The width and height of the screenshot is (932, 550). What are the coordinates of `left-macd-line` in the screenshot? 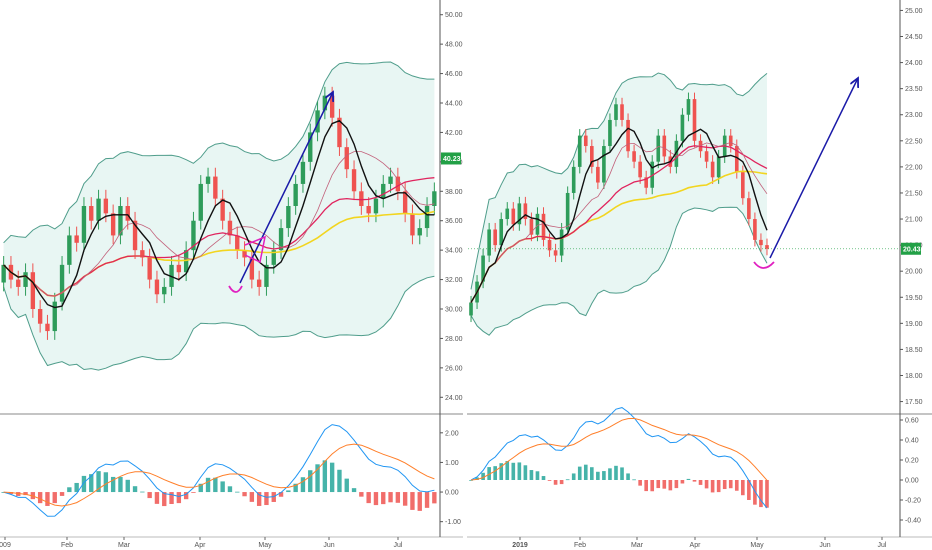 It's located at (219, 470).